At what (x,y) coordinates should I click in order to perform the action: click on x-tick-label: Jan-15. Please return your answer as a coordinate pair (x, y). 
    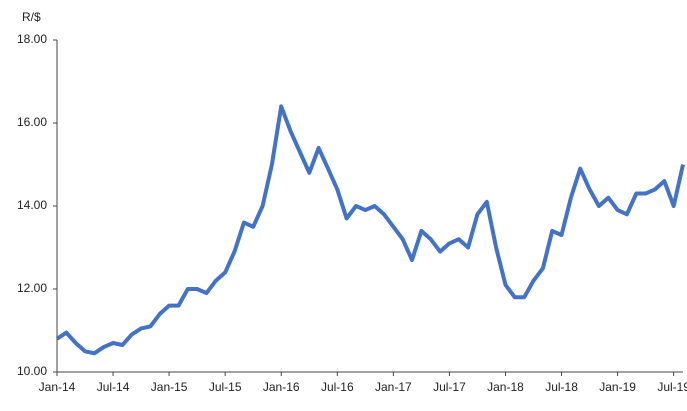
    Looking at the image, I should click on (169, 387).